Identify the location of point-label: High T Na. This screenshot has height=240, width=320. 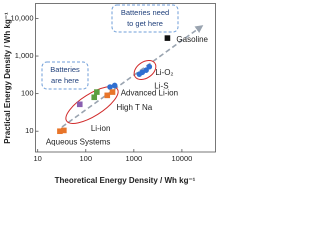
(135, 107).